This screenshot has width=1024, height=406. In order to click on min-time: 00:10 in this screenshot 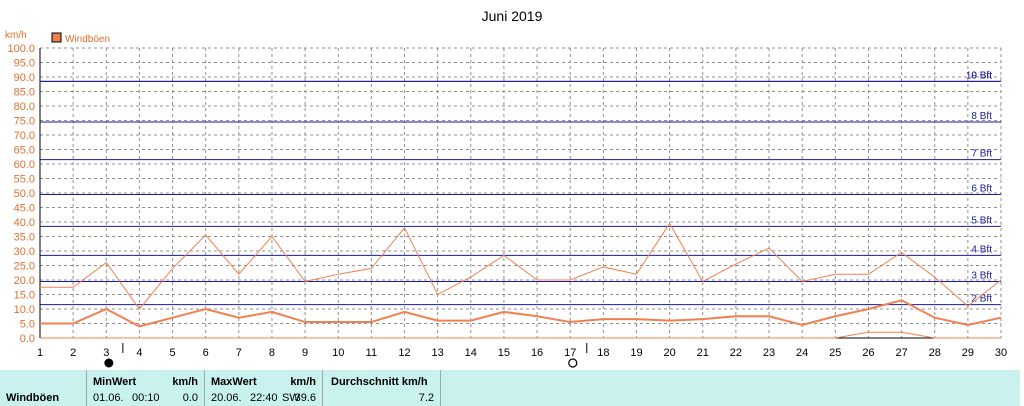, I will do `click(146, 398)`.